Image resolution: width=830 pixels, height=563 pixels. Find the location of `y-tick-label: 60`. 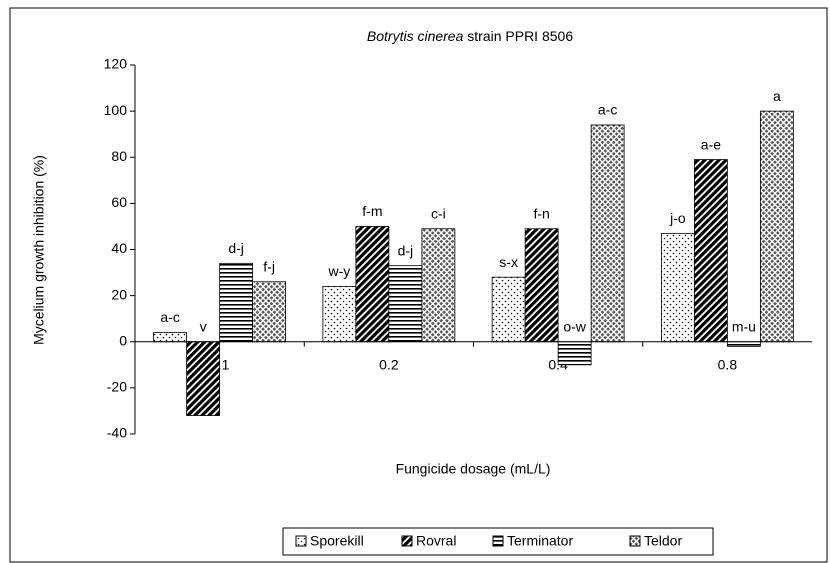

y-tick-label: 60 is located at coordinates (119, 202).